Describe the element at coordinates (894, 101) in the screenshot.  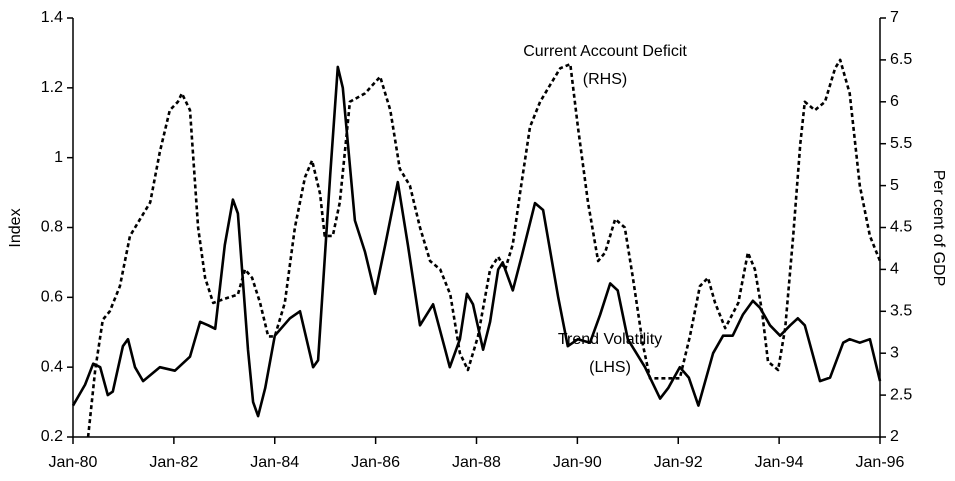
I see `y2-tick-label: 6` at that location.